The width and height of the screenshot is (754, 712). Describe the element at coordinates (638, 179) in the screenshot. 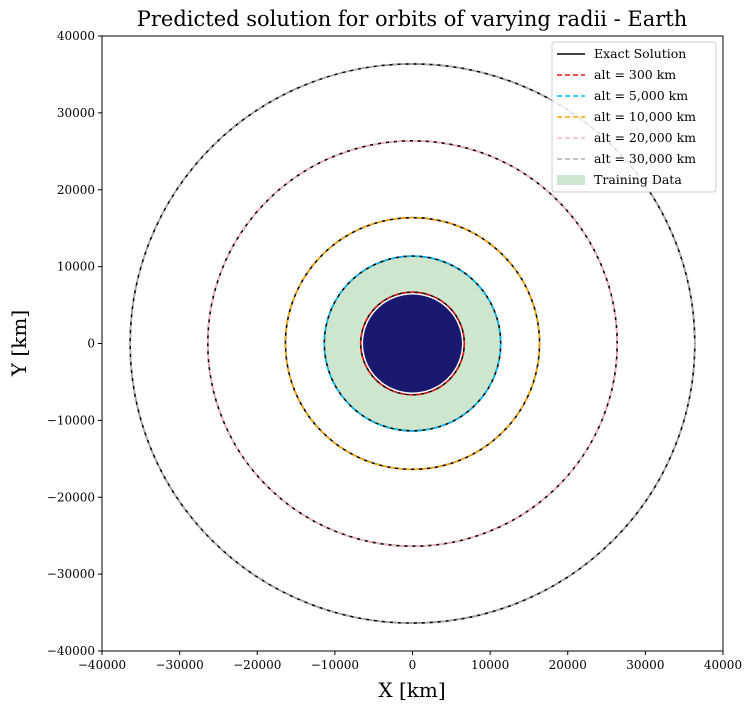

I see `legend-label: Training Data` at that location.